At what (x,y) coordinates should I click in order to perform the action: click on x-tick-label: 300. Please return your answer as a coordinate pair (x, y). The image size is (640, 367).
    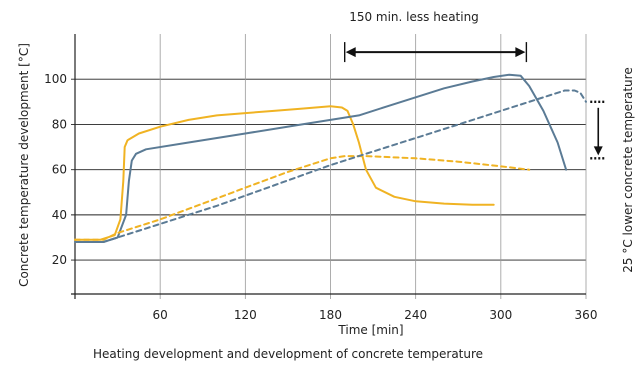
    Looking at the image, I should click on (500, 315).